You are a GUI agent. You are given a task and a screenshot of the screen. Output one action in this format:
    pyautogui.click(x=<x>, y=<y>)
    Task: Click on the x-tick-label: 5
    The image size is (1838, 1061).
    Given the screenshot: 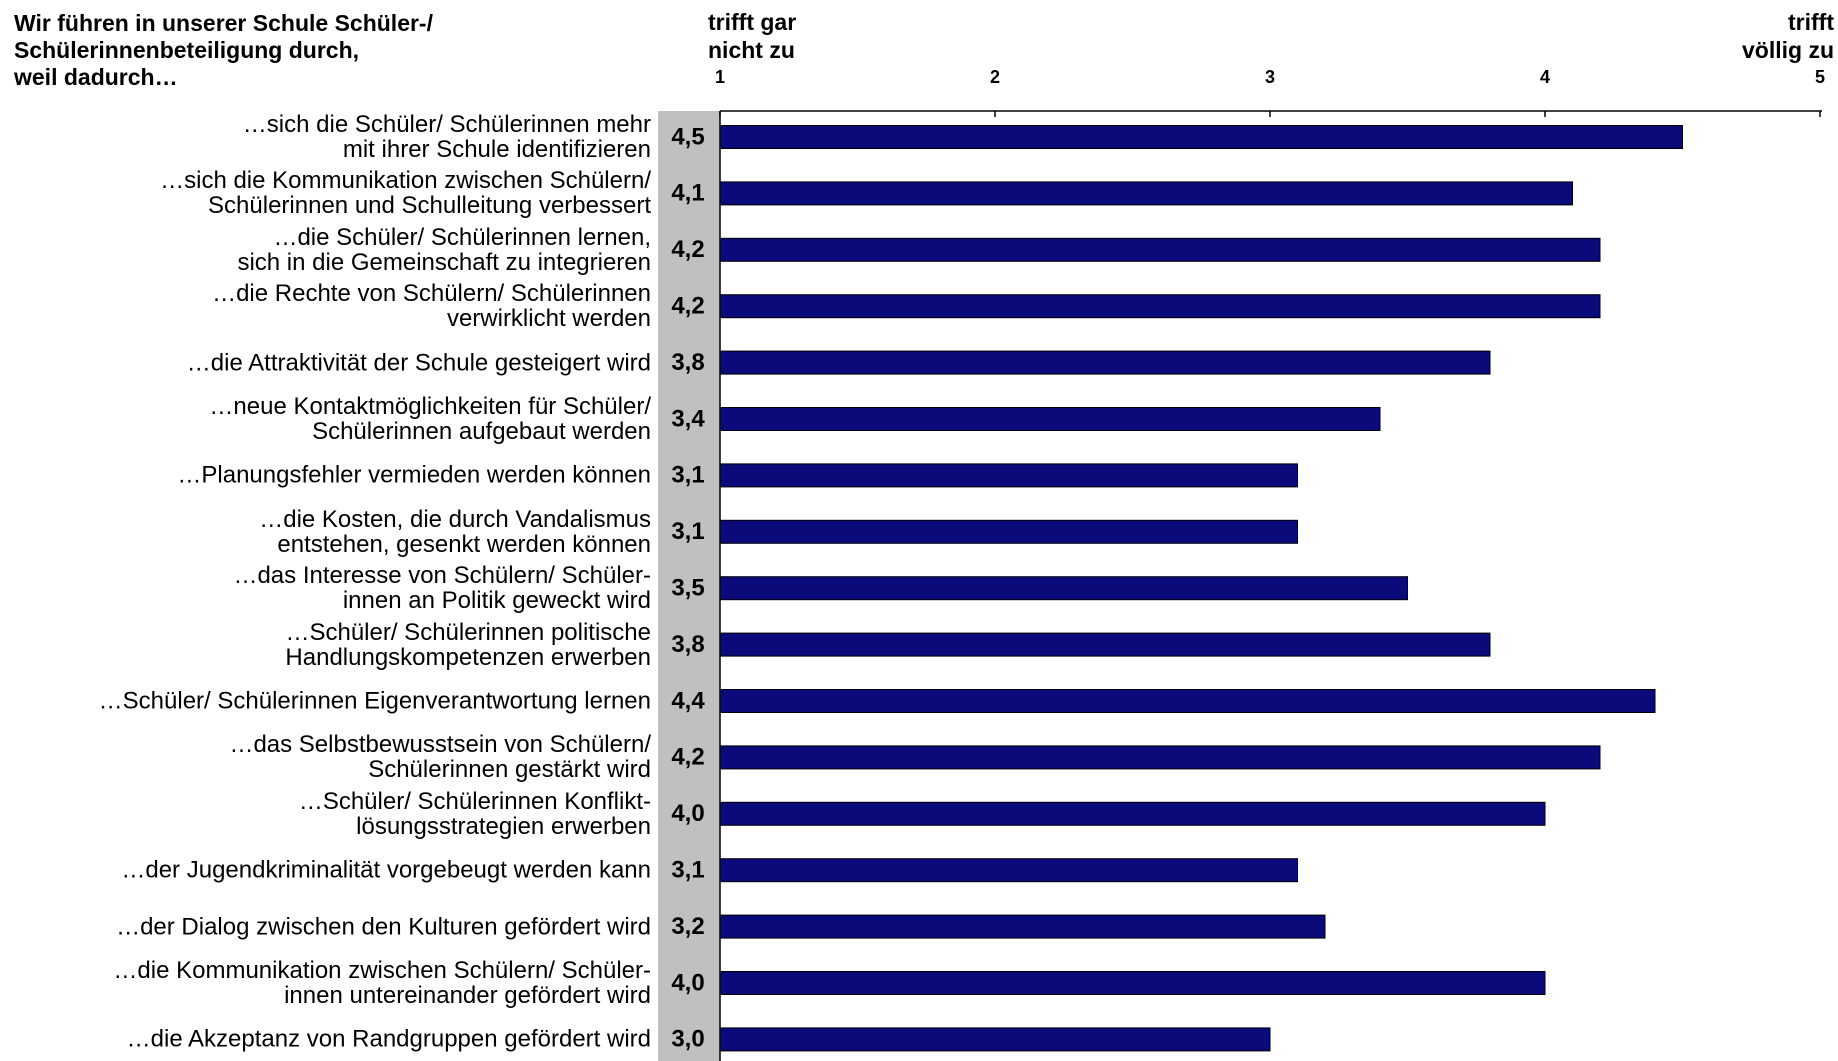 What is the action you would take?
    pyautogui.click(x=1820, y=77)
    